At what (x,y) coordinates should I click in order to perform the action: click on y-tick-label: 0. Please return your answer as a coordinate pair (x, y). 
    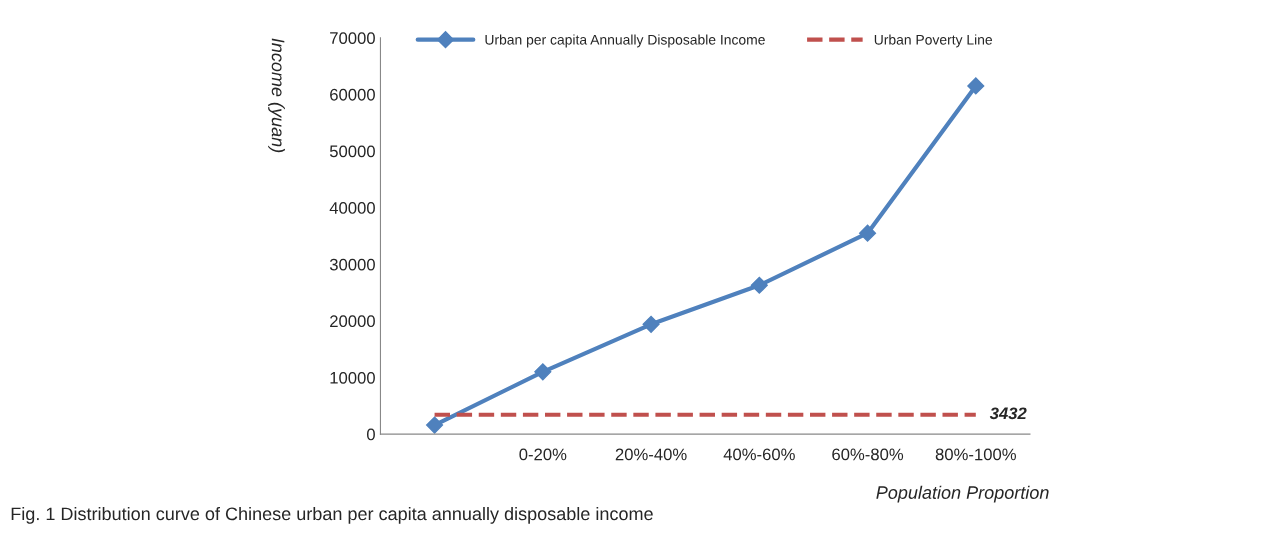
    Looking at the image, I should click on (370, 434).